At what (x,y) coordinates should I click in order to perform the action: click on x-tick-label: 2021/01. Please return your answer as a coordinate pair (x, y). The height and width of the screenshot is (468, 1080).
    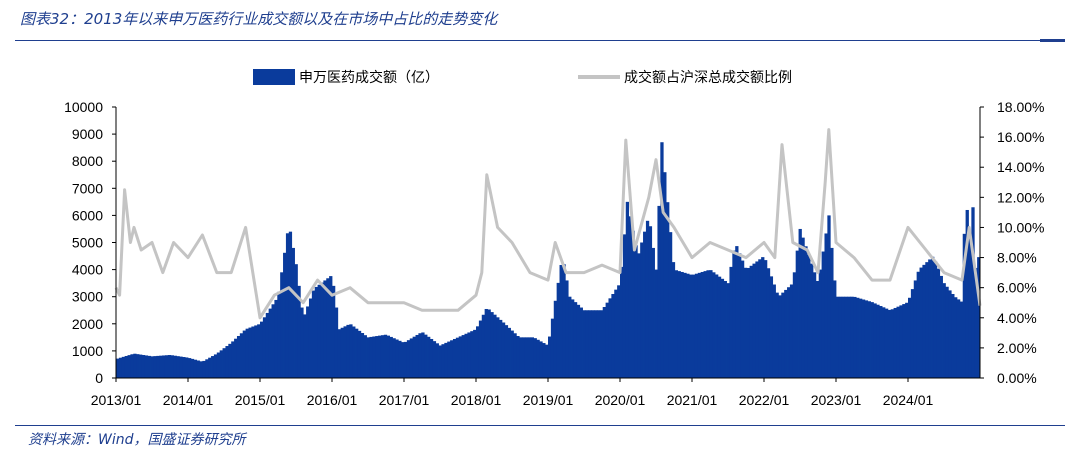
    Looking at the image, I should click on (692, 400).